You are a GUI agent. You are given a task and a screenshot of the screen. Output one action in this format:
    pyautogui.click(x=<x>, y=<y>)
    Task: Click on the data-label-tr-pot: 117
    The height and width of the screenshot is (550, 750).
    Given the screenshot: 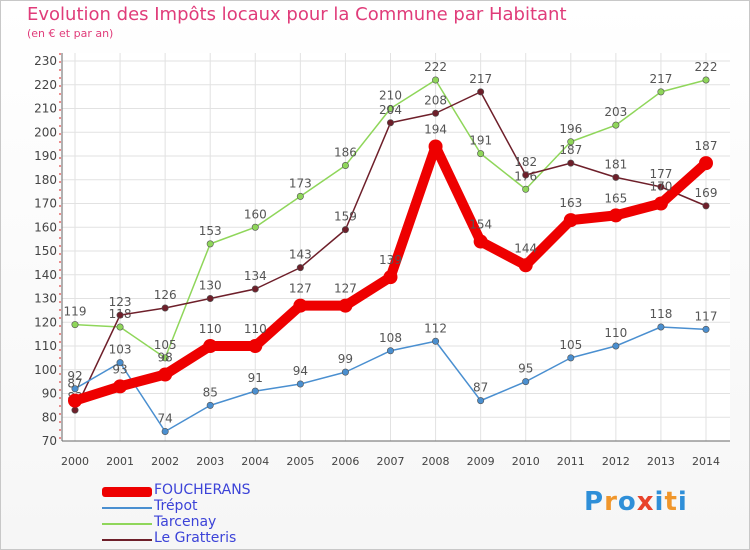 What is the action you would take?
    pyautogui.click(x=706, y=316)
    